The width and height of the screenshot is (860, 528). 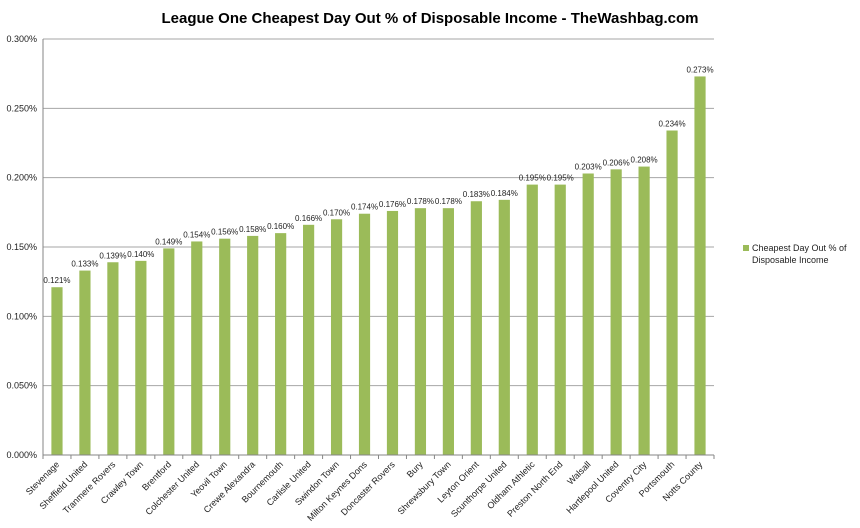 I want to click on x-tick-label: Walsall, so click(x=578, y=472).